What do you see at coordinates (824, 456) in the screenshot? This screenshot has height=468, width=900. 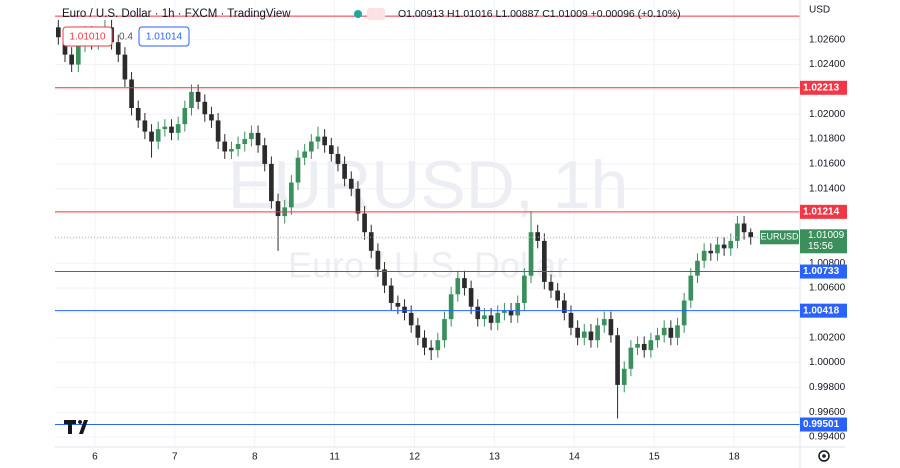 I see `settings-icon` at bounding box center [824, 456].